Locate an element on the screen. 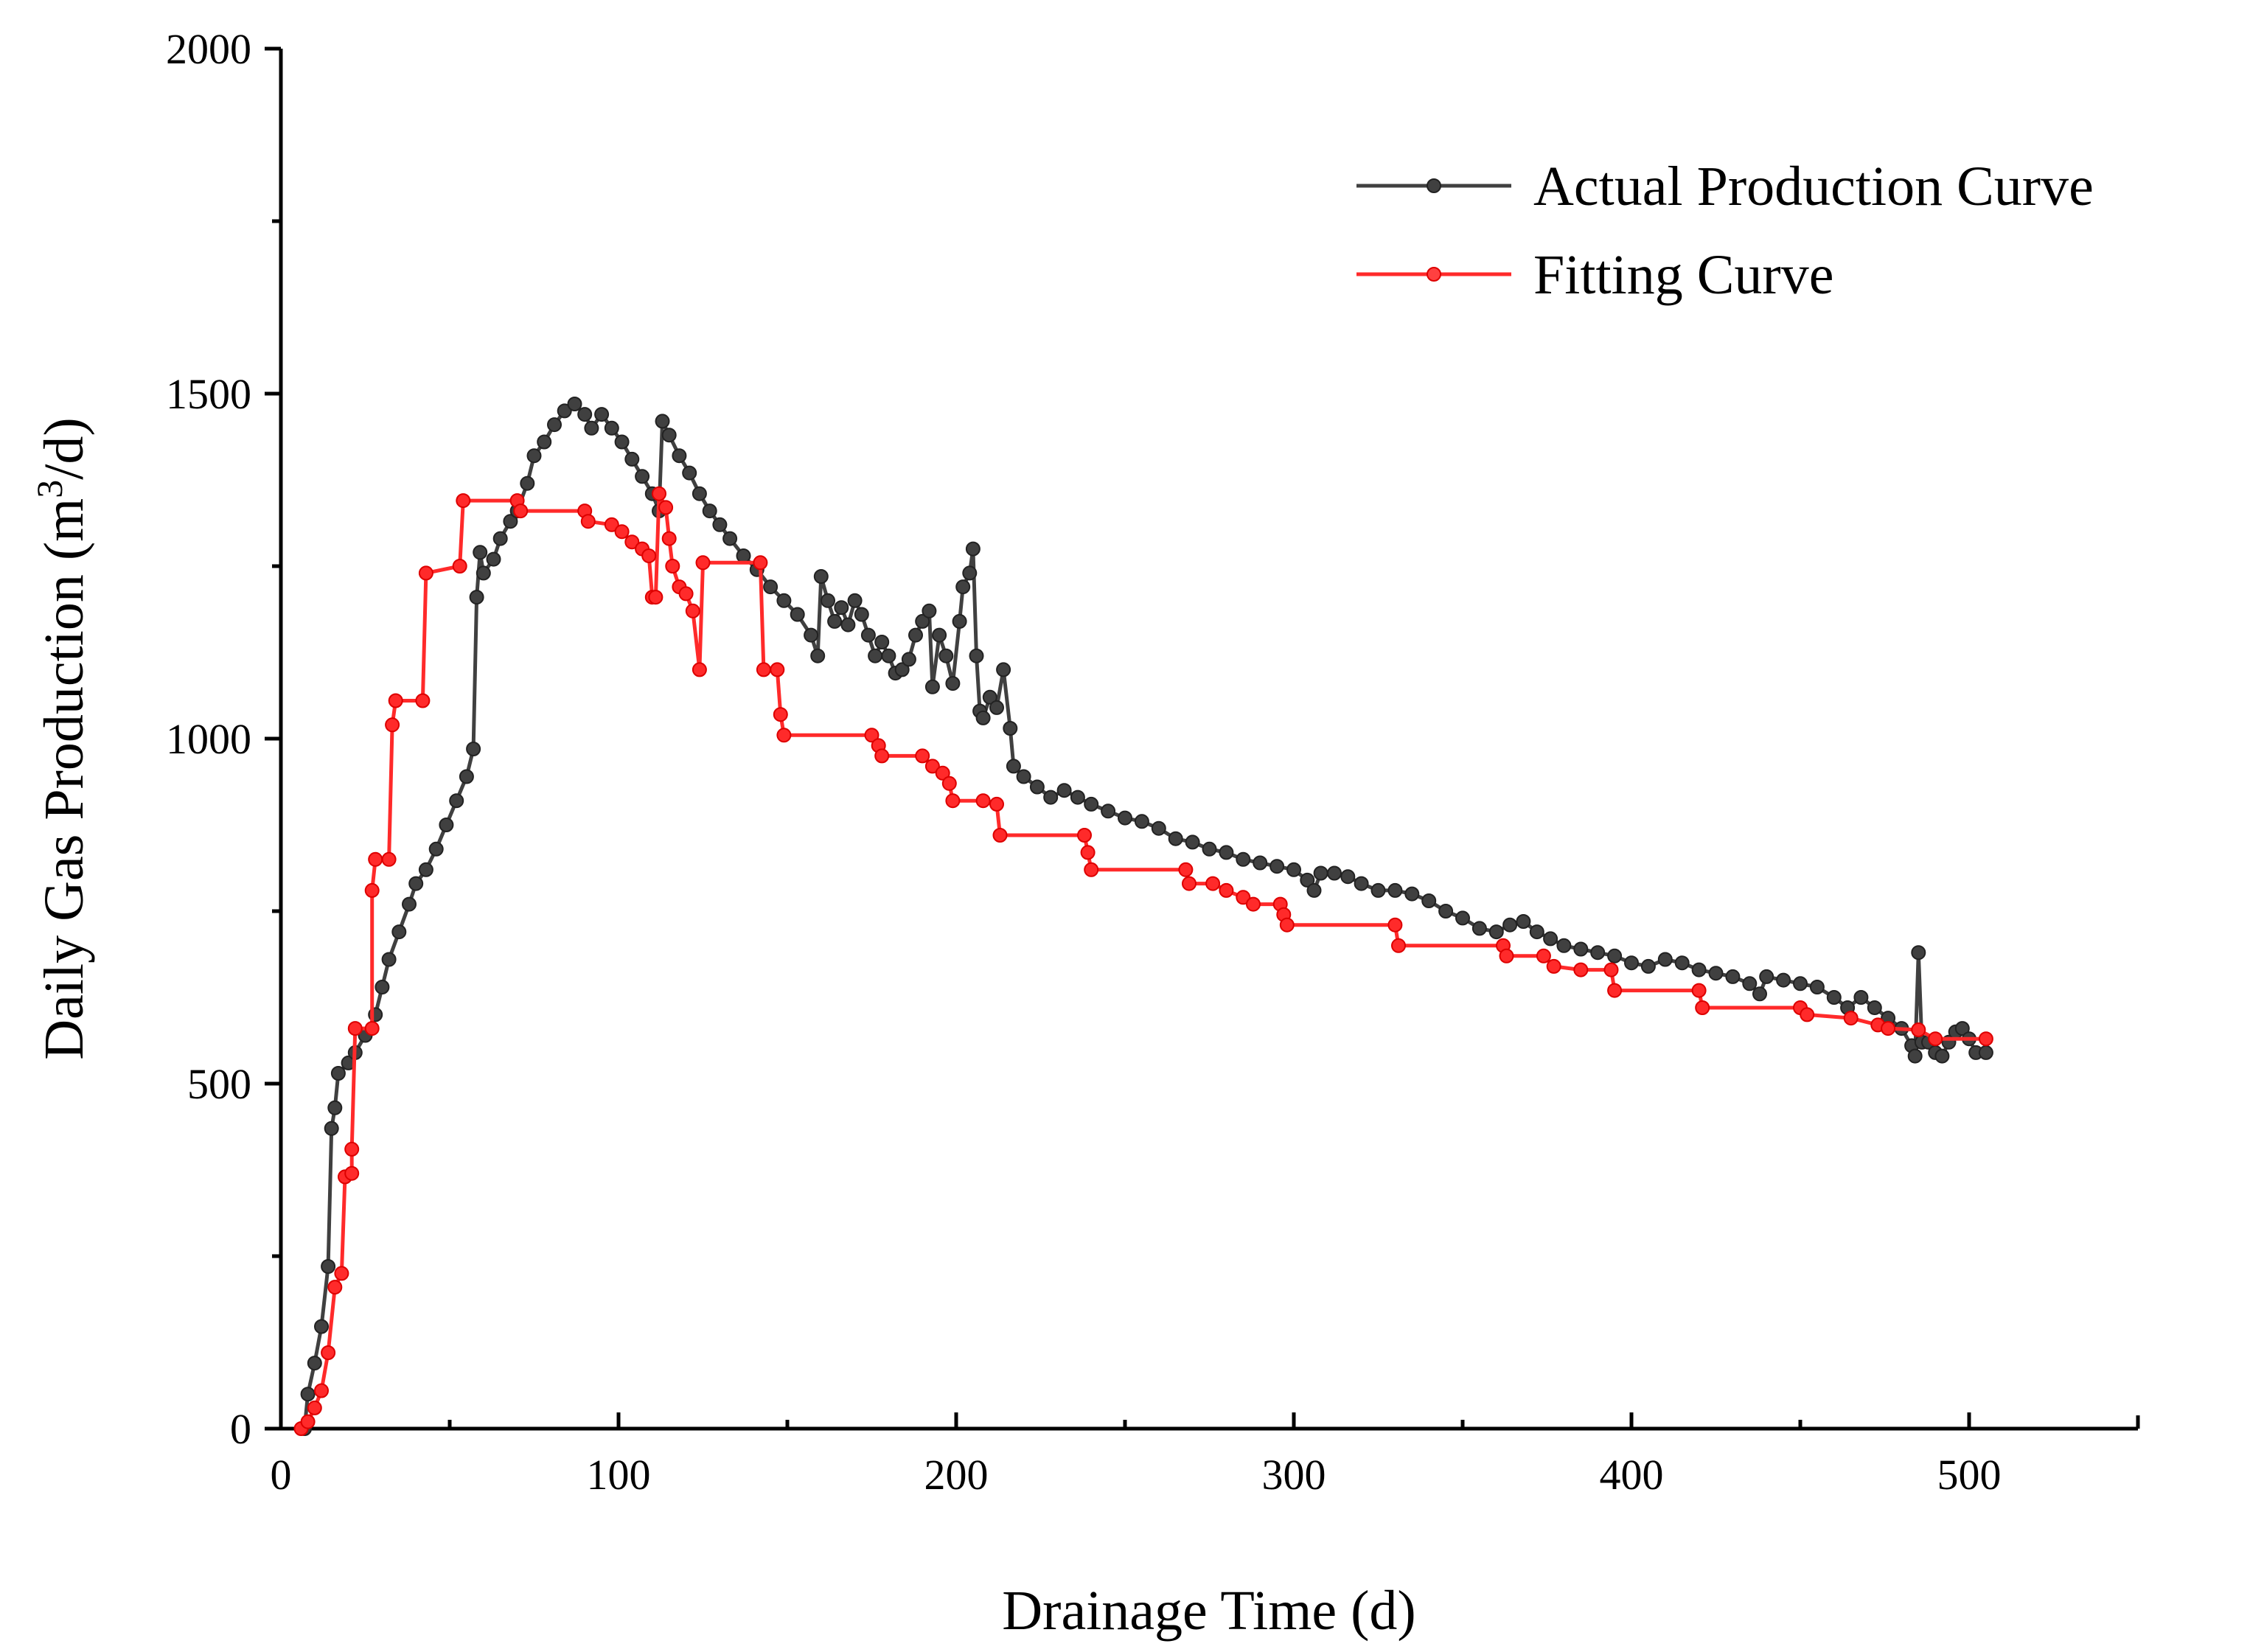 This screenshot has height=1652, width=2264. legend: Actual Production Curve Fitting Curve is located at coordinates (1725, 231).